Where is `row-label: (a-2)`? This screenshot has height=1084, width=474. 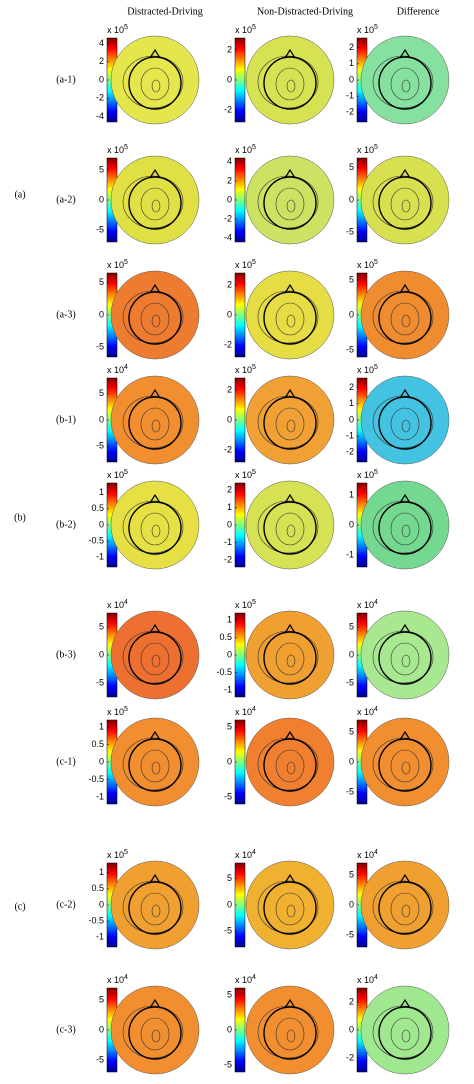
row-label: (a-2) is located at coordinates (65, 199).